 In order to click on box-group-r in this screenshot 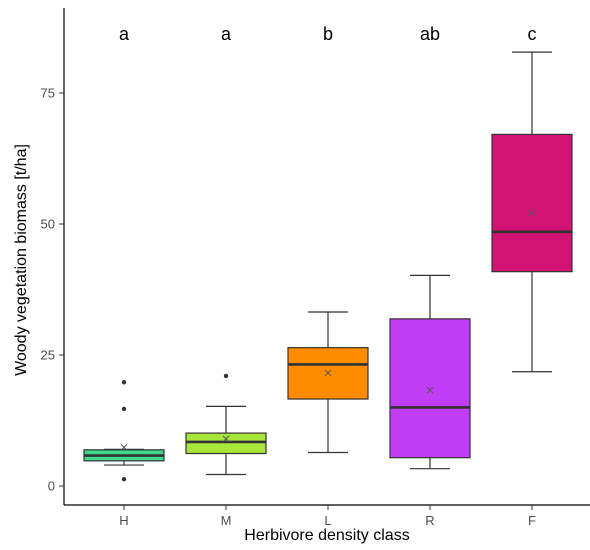, I will do `click(430, 372)`.